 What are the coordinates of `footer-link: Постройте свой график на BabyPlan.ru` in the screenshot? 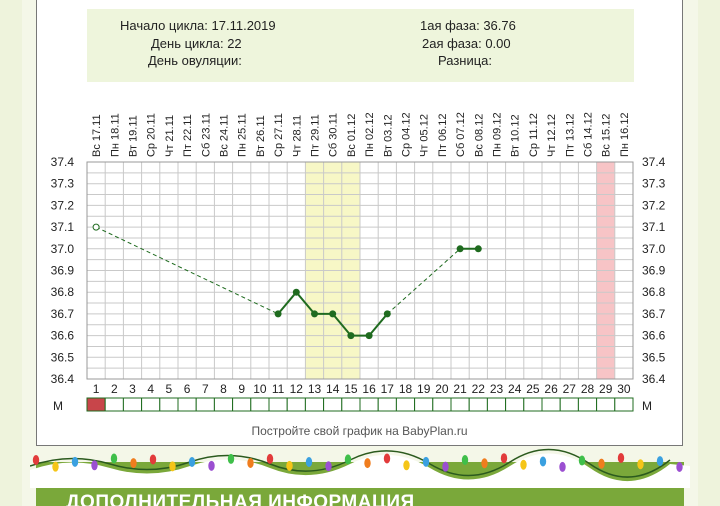 It's located at (359, 431).